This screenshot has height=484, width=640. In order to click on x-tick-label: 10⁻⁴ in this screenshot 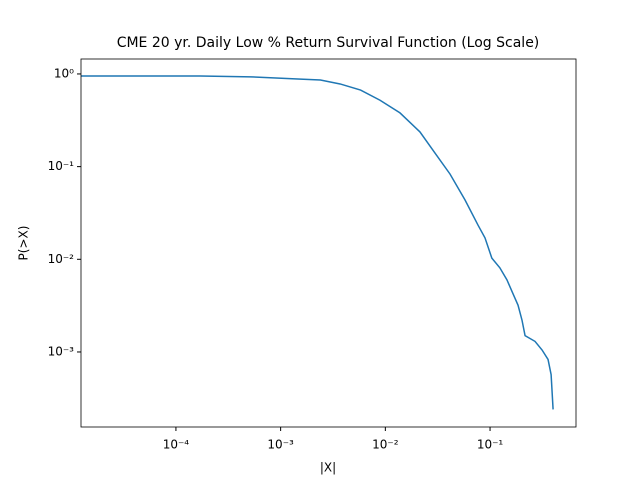, I will do `click(176, 445)`.